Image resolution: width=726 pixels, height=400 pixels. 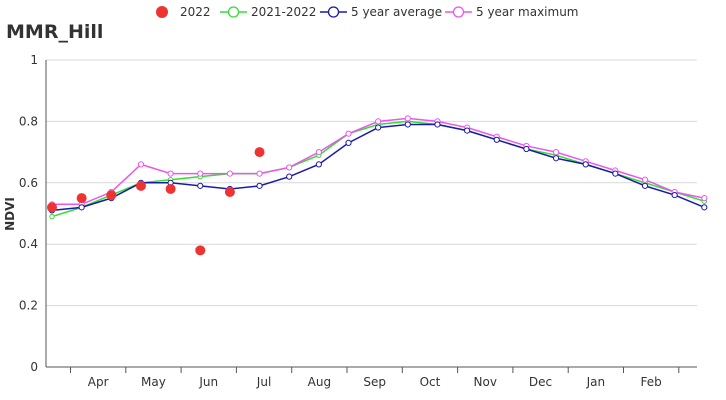 What do you see at coordinates (98, 382) in the screenshot?
I see `x-tick-label: Apr` at bounding box center [98, 382].